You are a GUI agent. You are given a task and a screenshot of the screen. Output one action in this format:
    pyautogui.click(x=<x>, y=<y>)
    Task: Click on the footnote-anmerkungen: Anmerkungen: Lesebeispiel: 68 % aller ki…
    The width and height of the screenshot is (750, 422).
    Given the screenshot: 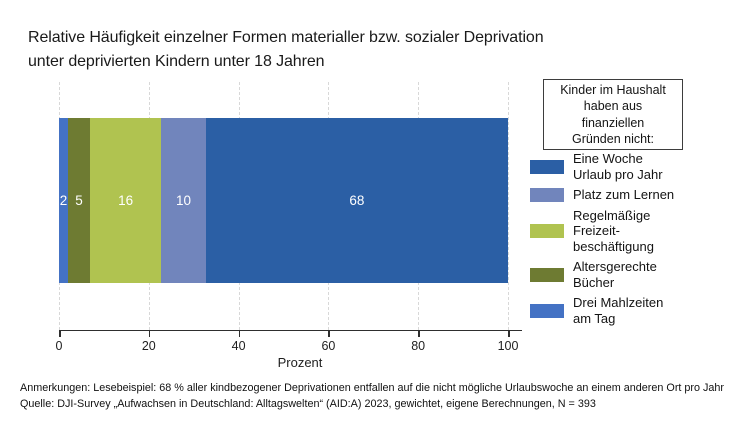 What is the action you would take?
    pyautogui.click(x=372, y=388)
    